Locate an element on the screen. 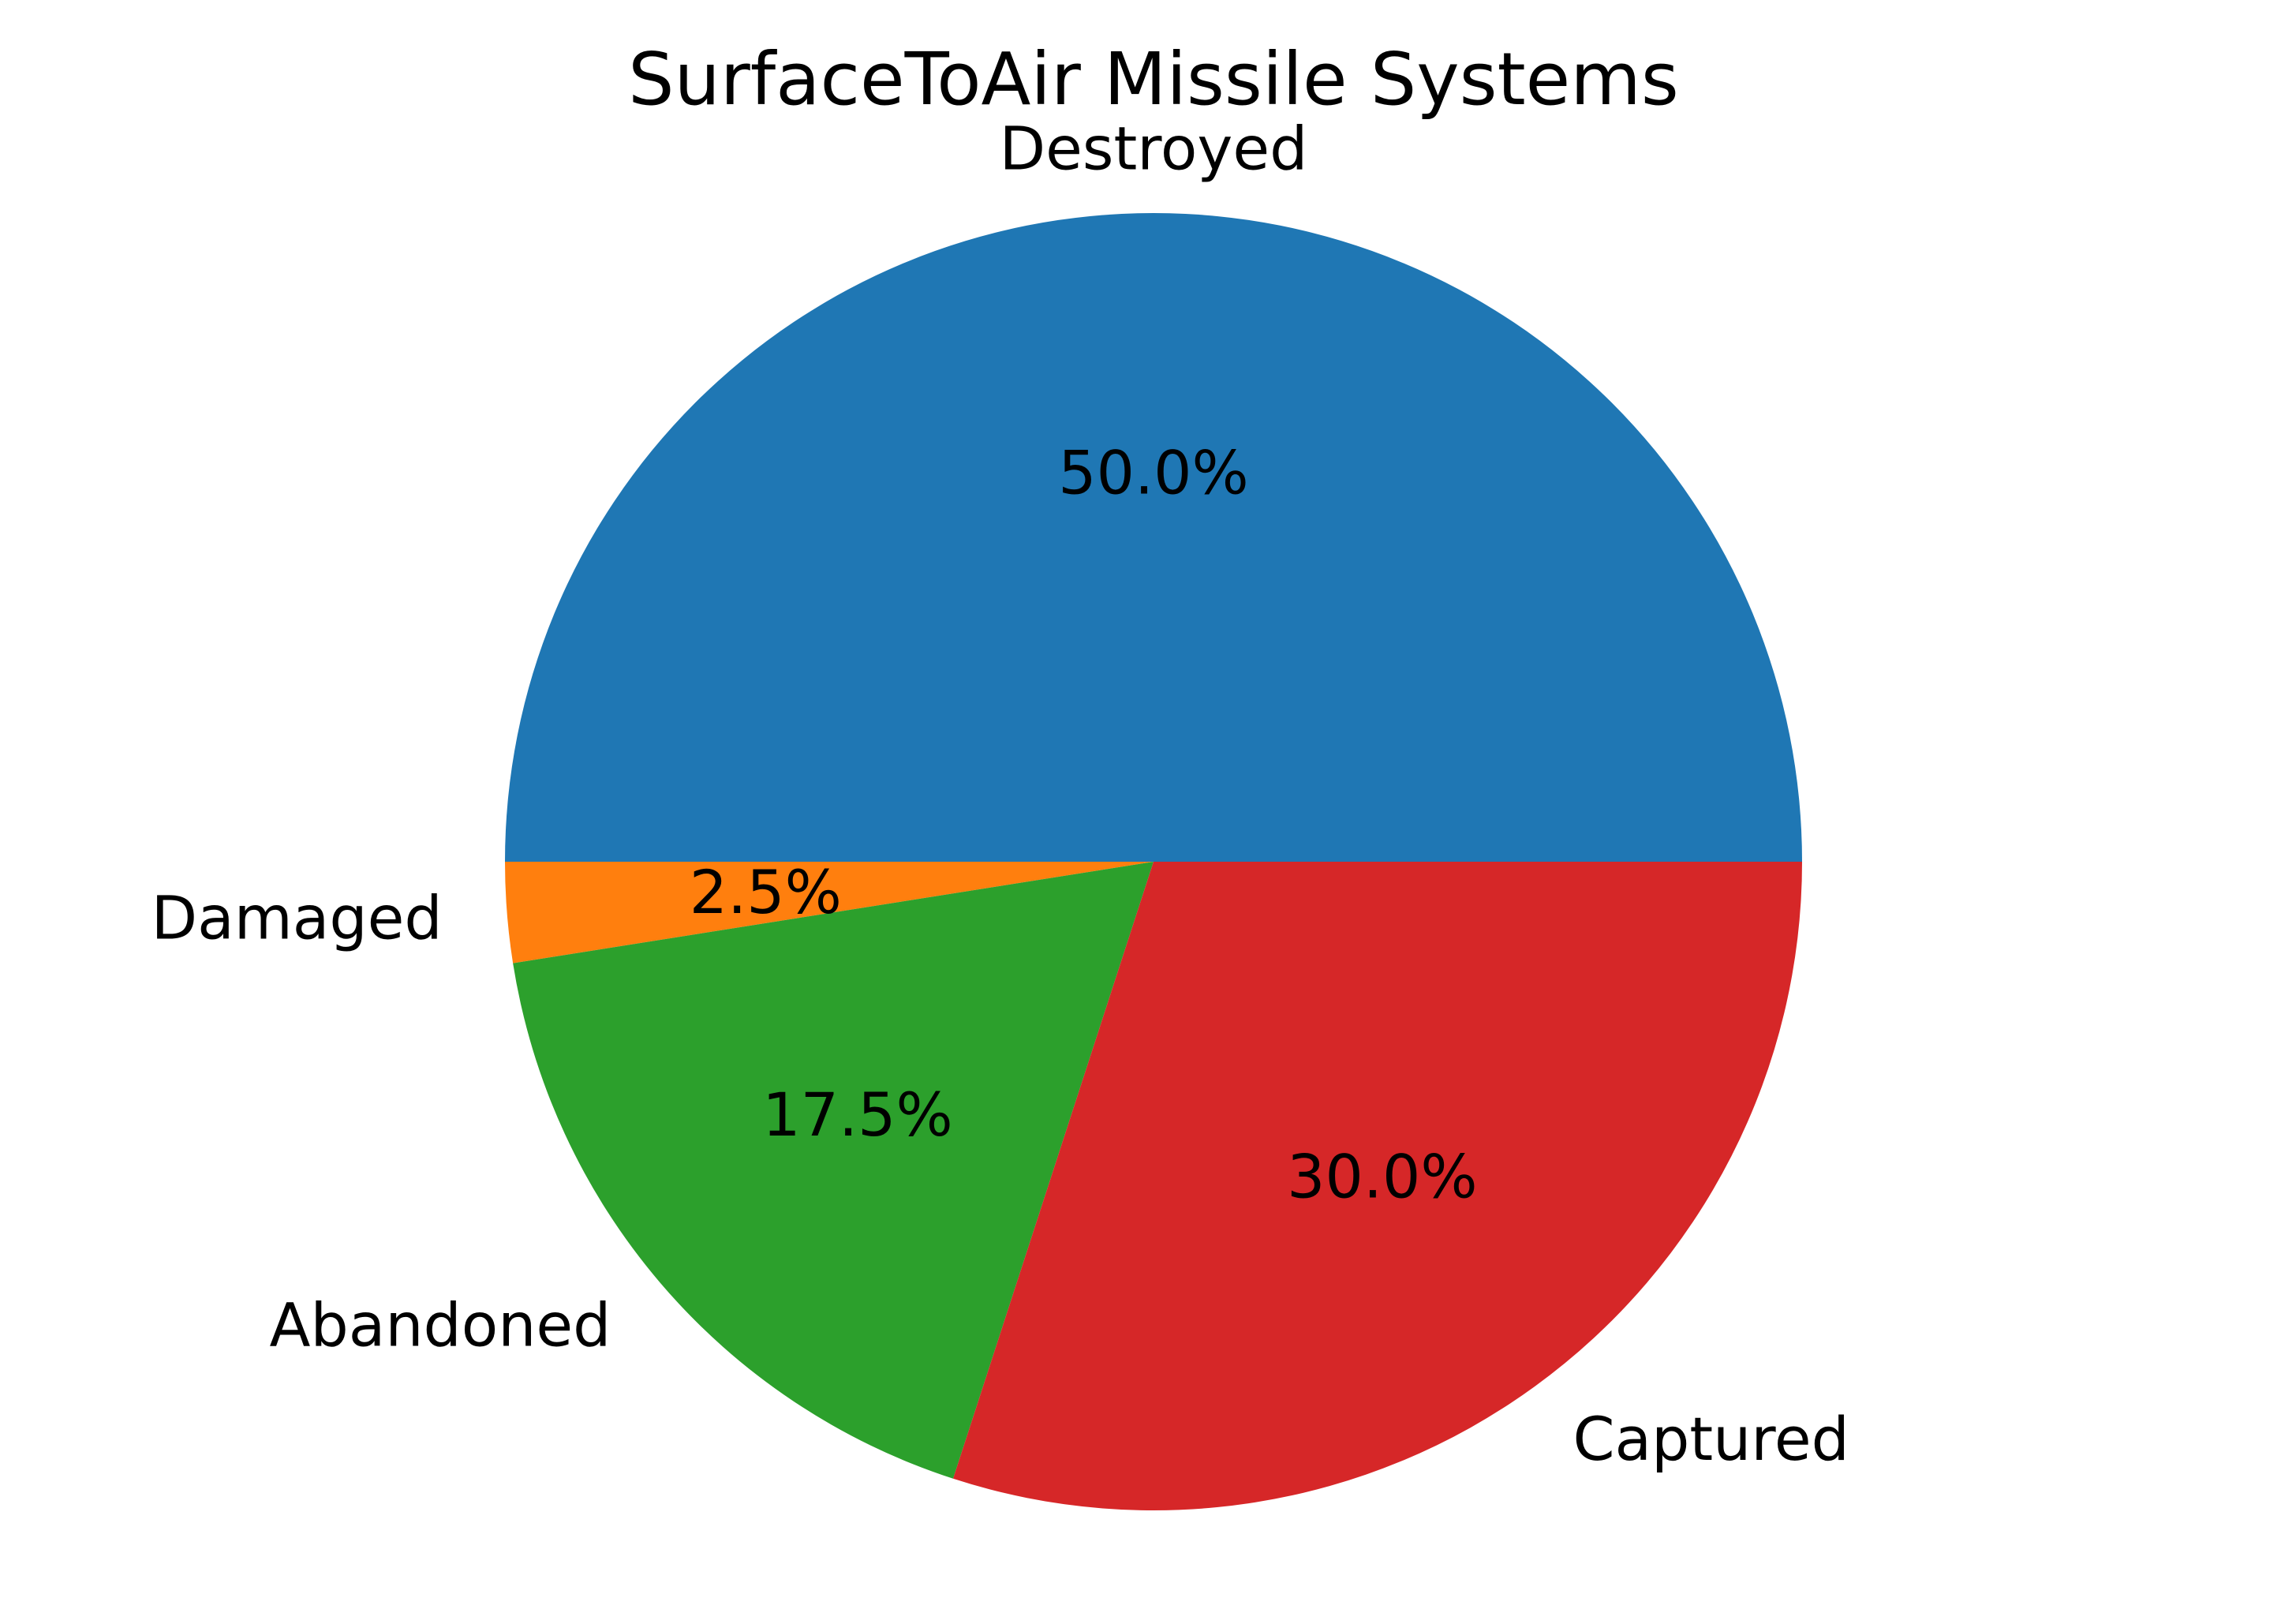 Image resolution: width=2296 pixels, height=1624 pixels. slice-label-abandoned: Abandoned is located at coordinates (441, 1325).